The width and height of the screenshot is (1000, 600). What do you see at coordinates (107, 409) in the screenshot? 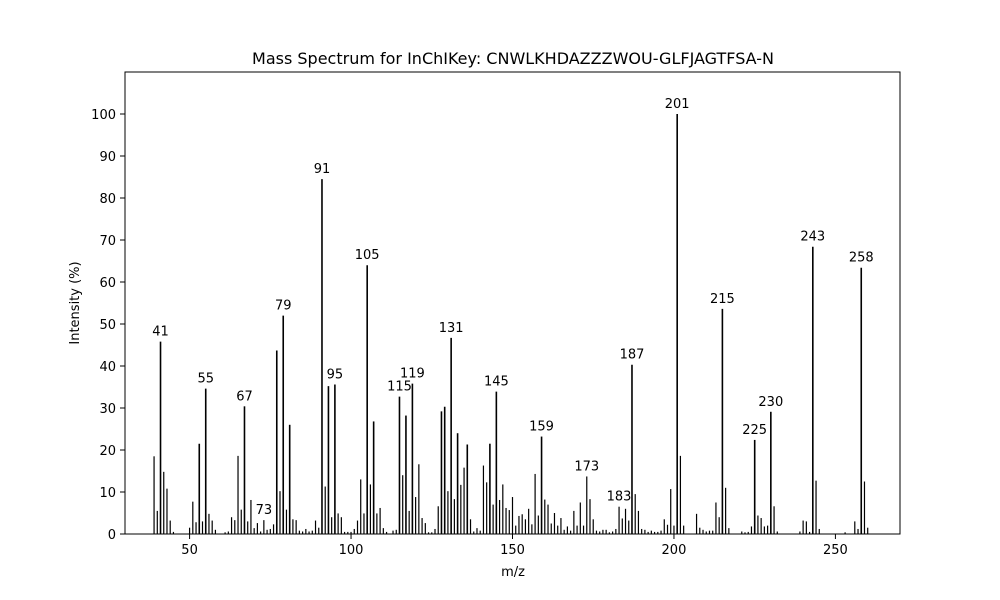
I see `y-tick-label: 30` at bounding box center [107, 409].